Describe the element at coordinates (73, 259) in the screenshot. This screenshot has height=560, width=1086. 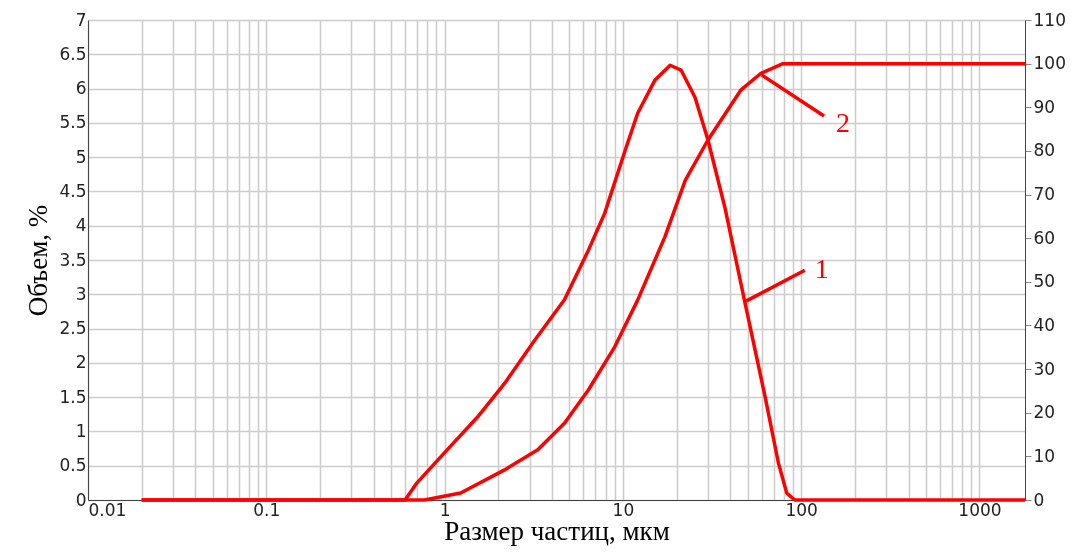
I see `y-tick-label: 3.5` at that location.